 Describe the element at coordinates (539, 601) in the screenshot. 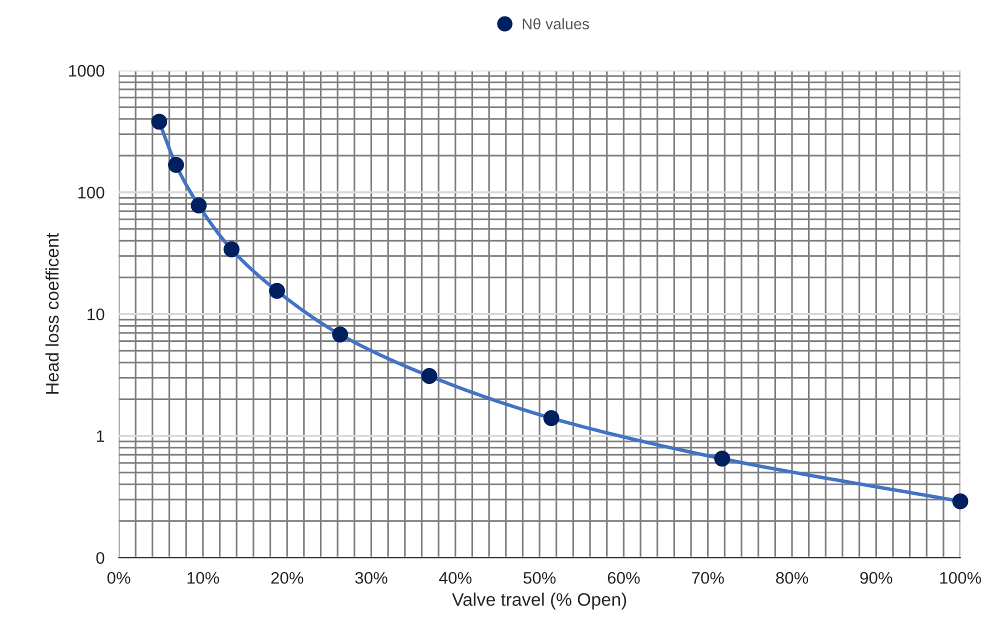

I see `x-axis-title: Valve travel (% Open)` at that location.